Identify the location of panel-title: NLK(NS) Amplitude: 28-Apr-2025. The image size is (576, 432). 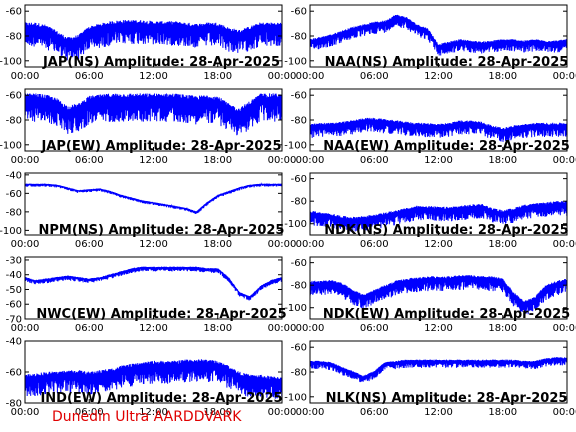
(447, 398).